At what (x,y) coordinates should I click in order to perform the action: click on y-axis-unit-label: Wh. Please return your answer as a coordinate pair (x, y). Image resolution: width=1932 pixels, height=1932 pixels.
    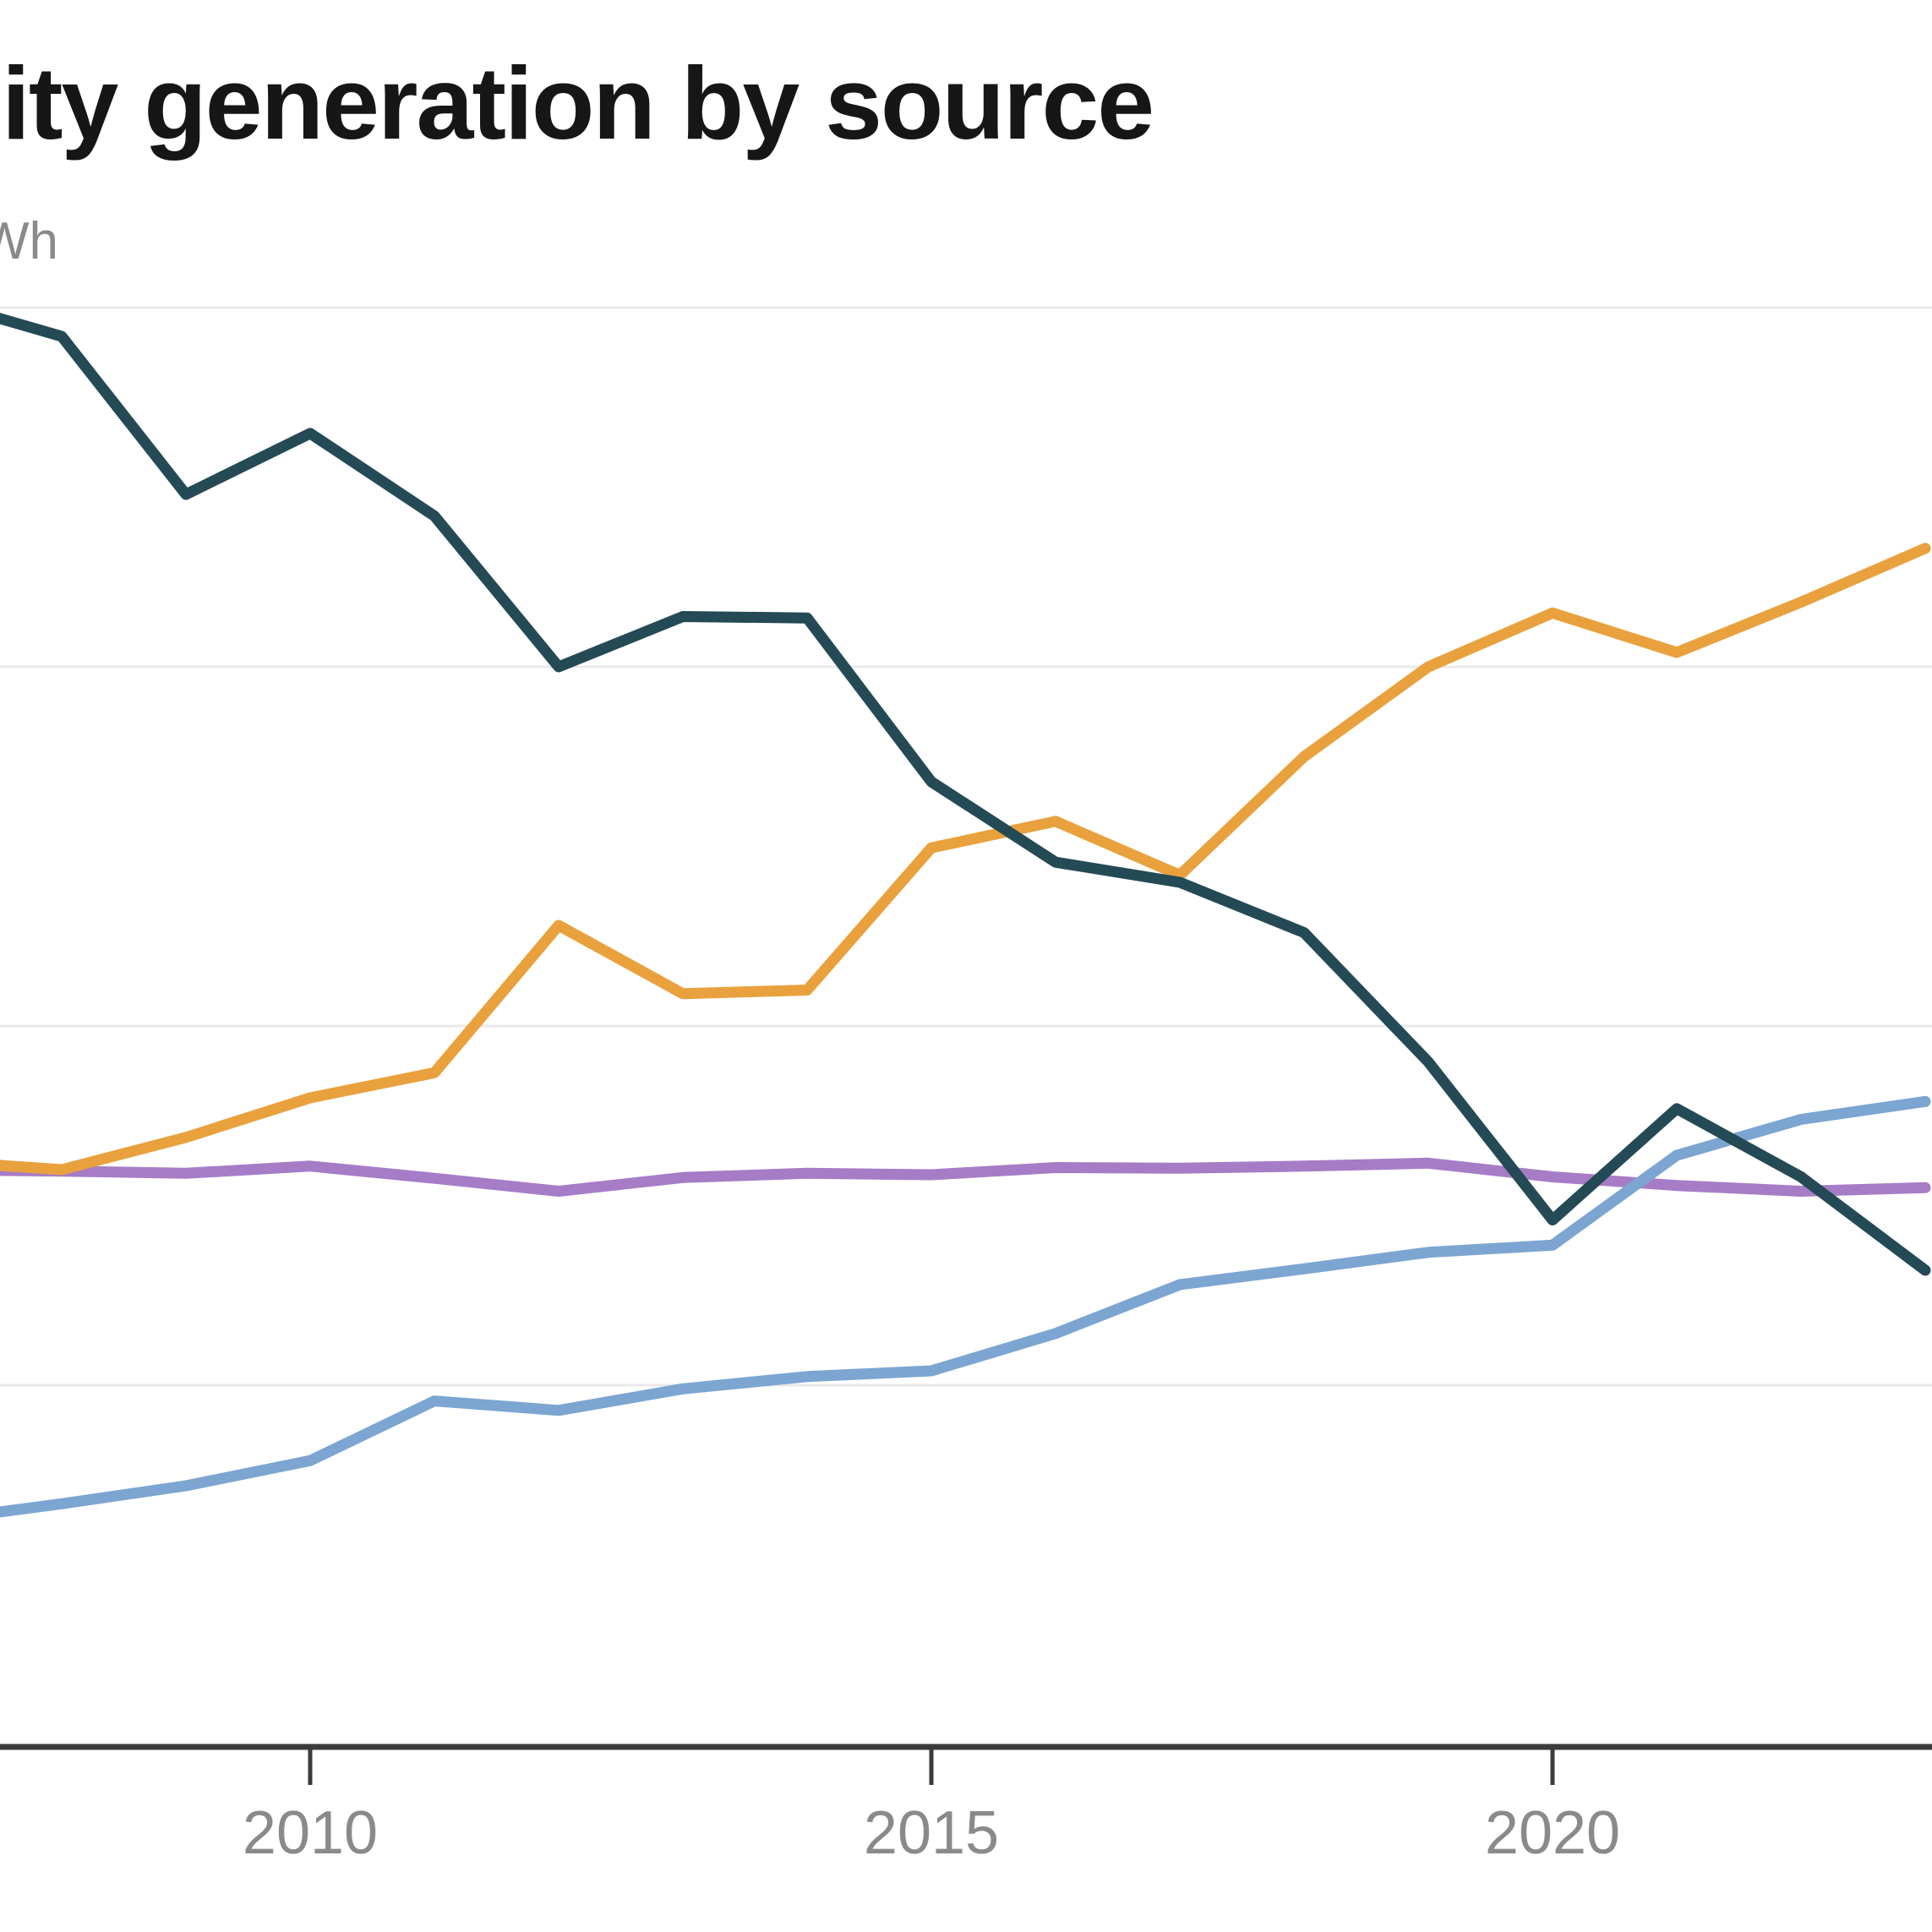
    Looking at the image, I should click on (29, 241).